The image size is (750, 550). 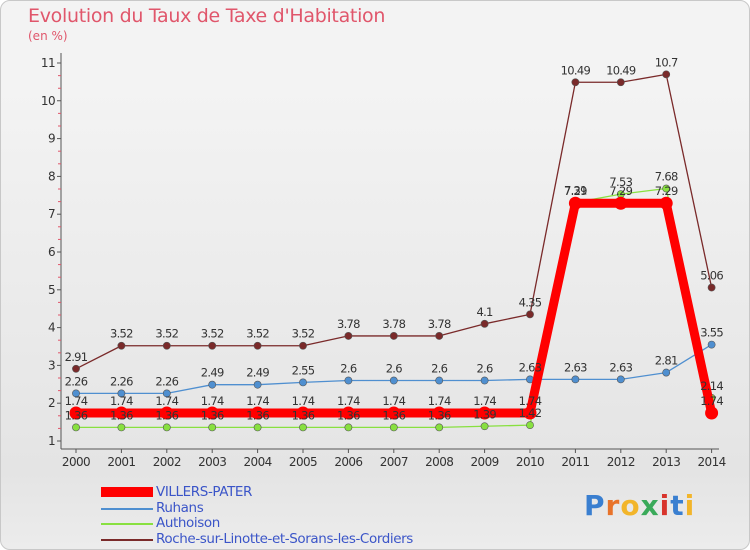 What do you see at coordinates (204, 492) in the screenshot?
I see `legend-label: VILLERS-PATER` at bounding box center [204, 492].